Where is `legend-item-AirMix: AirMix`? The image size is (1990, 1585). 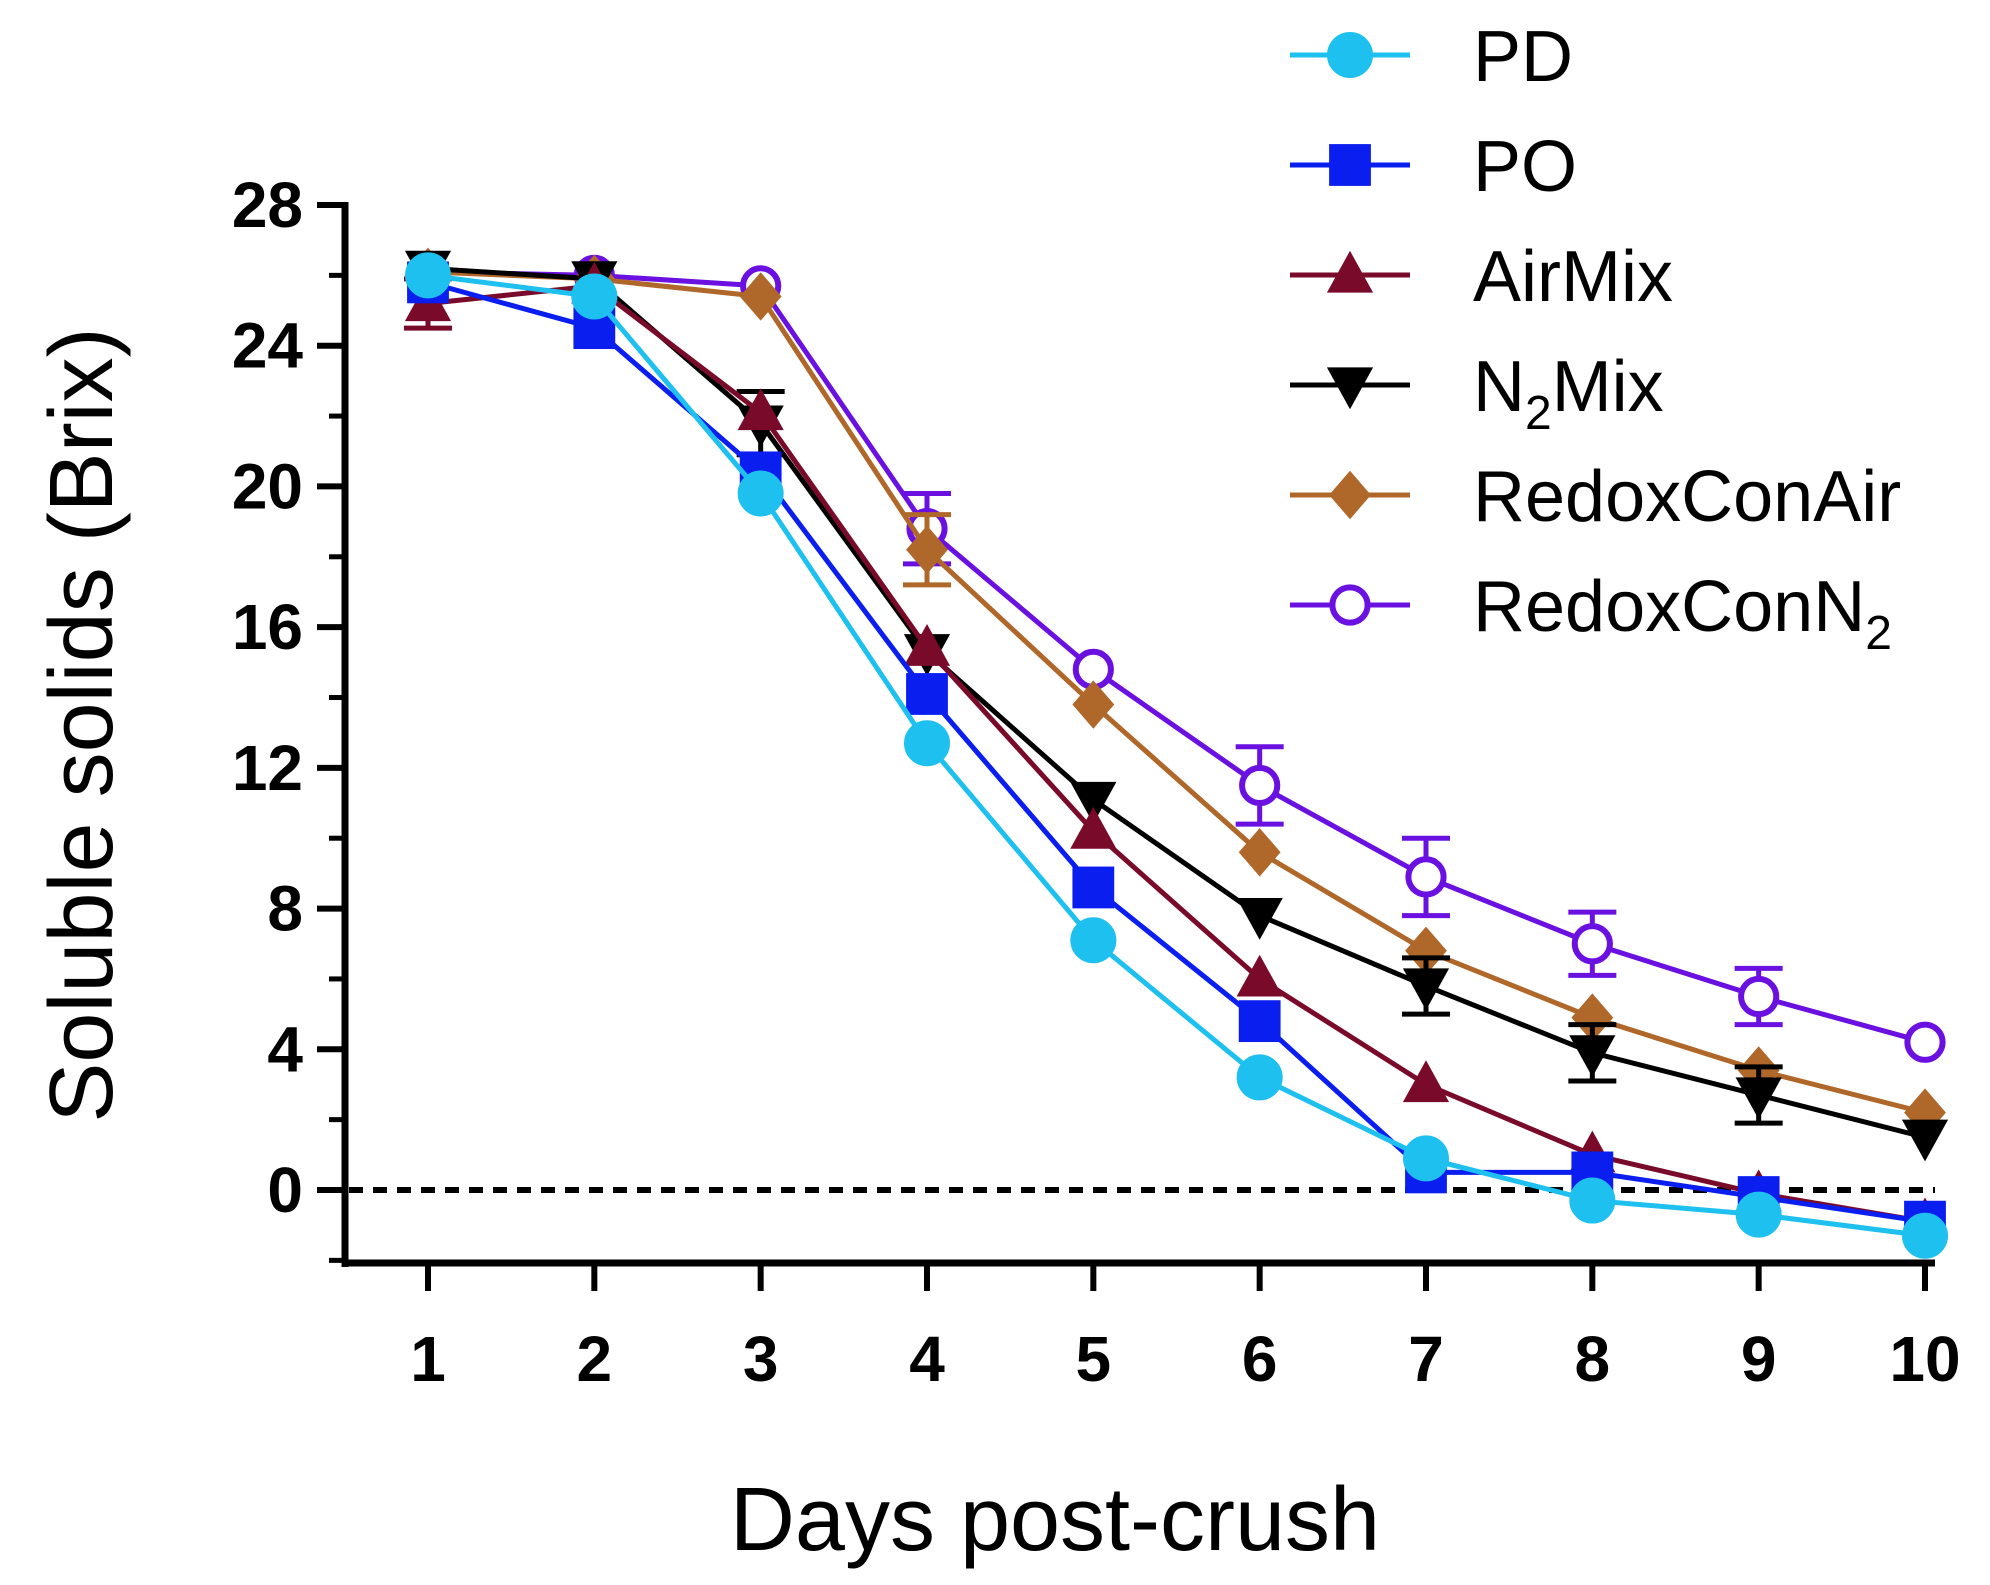 legend-item-AirMix: AirMix is located at coordinates (1481, 277).